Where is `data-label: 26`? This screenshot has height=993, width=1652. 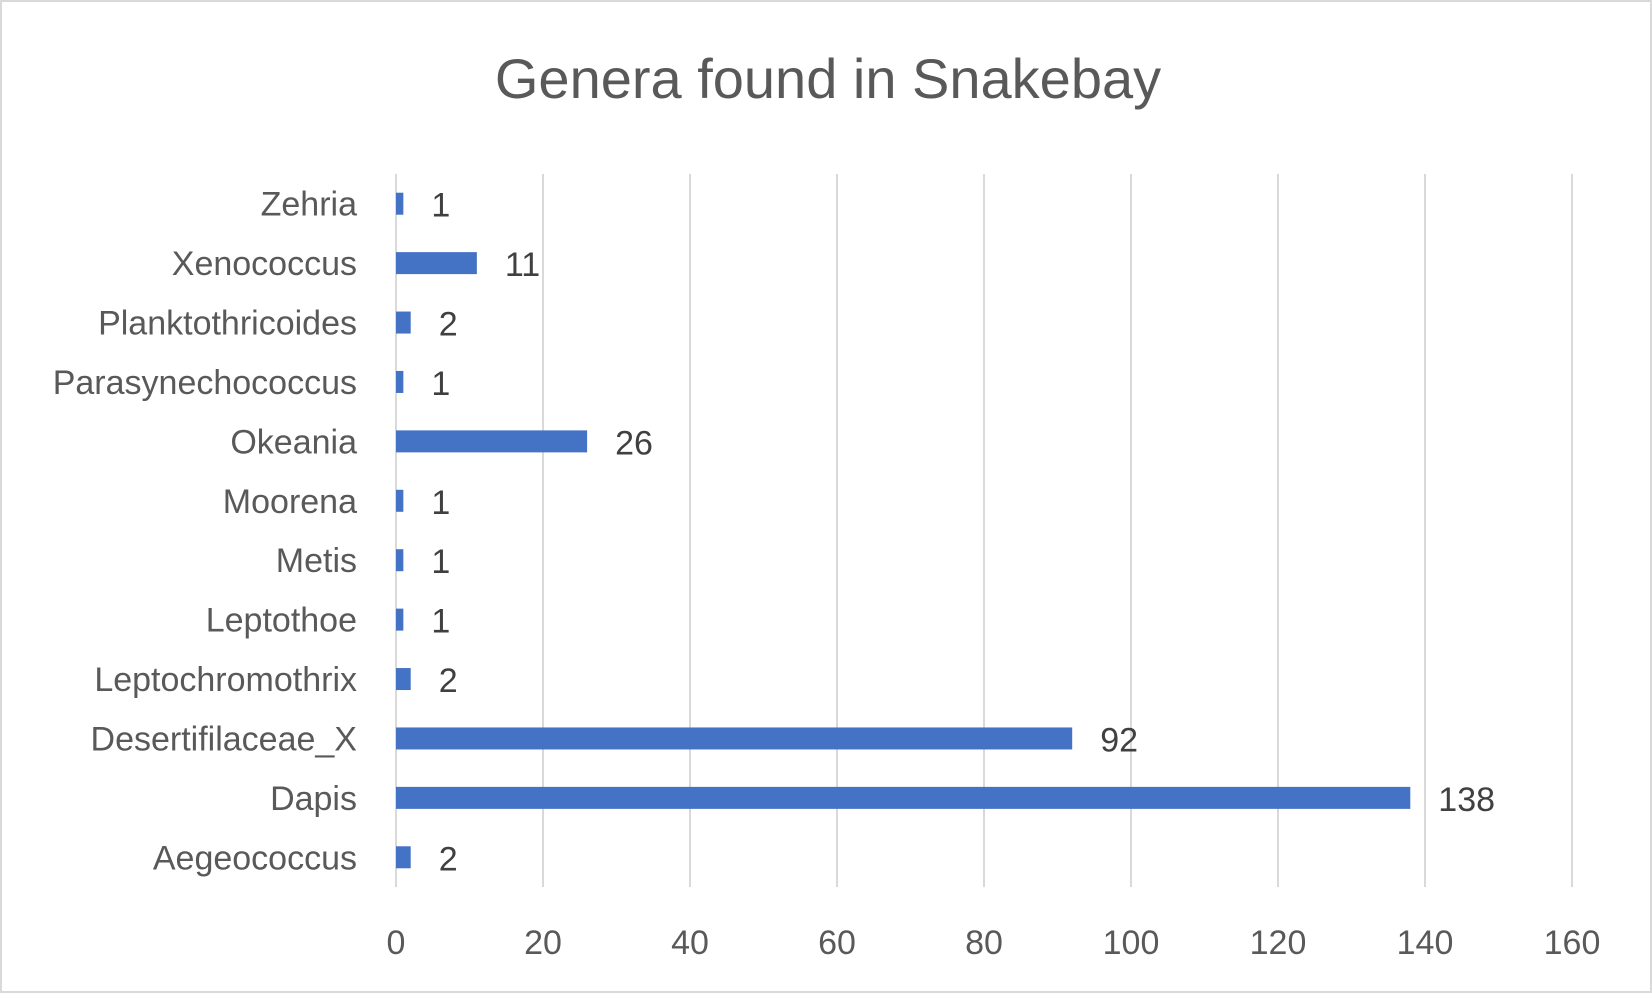 data-label: 26 is located at coordinates (634, 443).